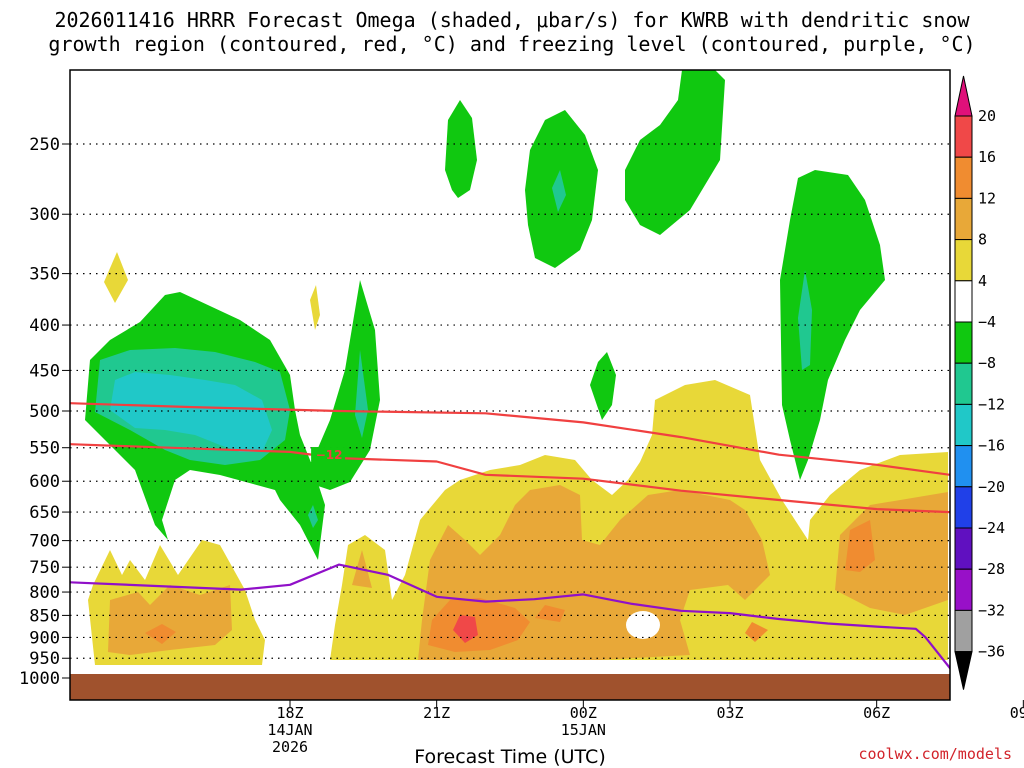 Image resolution: width=1024 pixels, height=768 pixels. What do you see at coordinates (583, 730) in the screenshot?
I see `x-tick-label-8-1: 15JAN` at bounding box center [583, 730].